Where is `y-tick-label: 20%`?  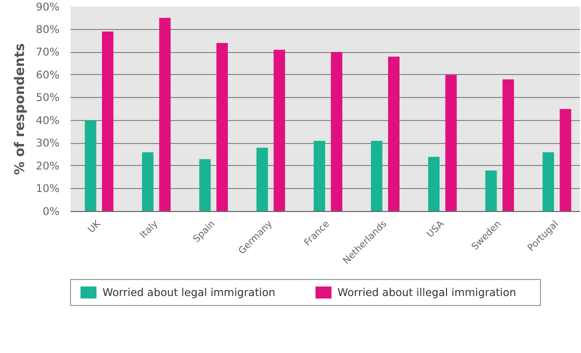
y-tick-label: 20% is located at coordinates (48, 165).